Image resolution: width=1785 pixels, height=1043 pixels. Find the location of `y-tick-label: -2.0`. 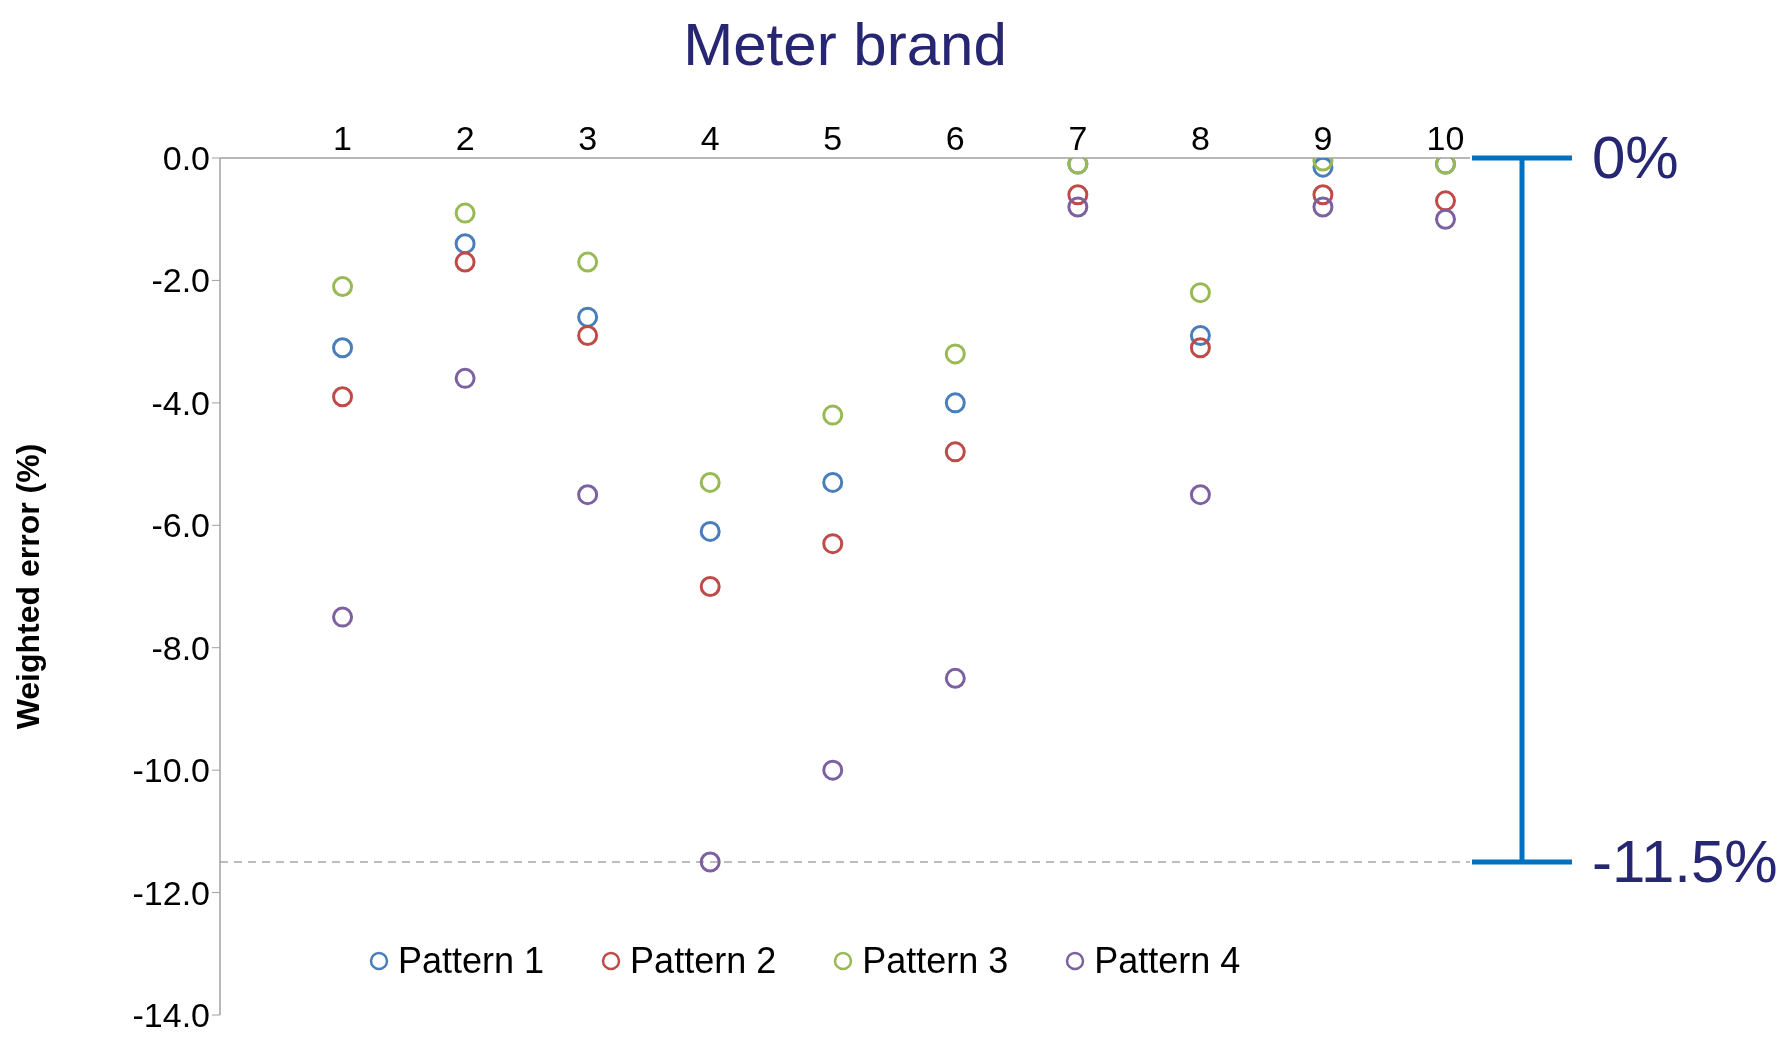

y-tick-label: -2.0 is located at coordinates (180, 280).